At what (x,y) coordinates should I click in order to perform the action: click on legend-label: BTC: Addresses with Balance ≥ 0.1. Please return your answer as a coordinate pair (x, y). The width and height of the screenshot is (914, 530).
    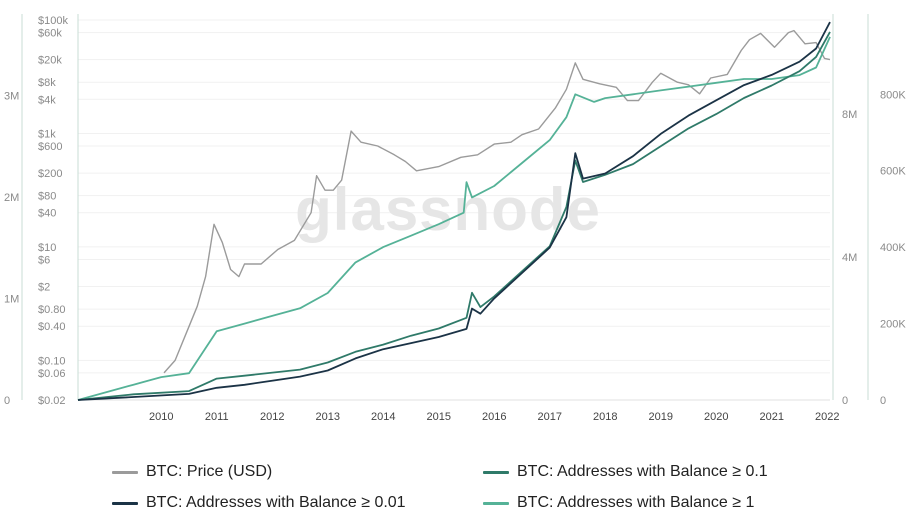
    Looking at the image, I should click on (642, 471).